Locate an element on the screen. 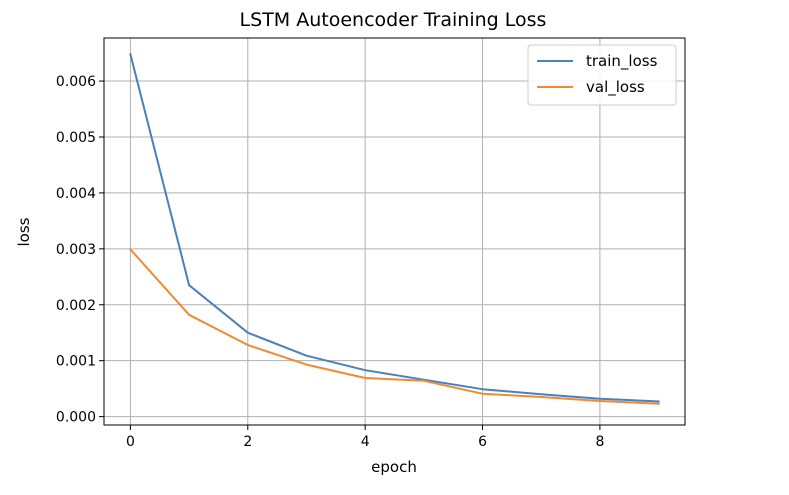  y-tick-label: 0.002 is located at coordinates (76, 306).